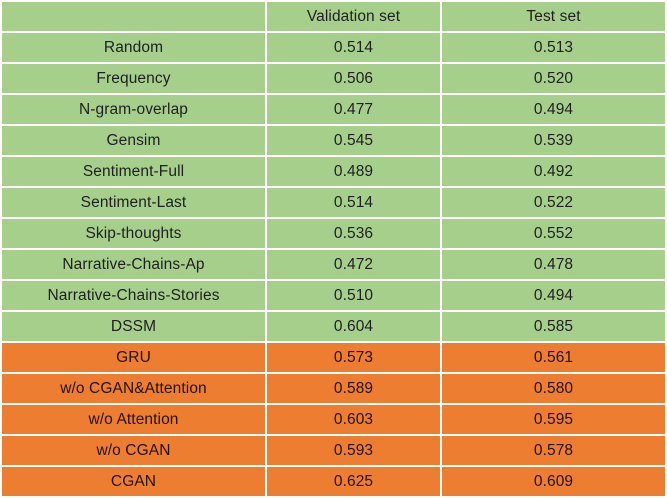  I want to click on validation-value: 0.477, so click(353, 109).